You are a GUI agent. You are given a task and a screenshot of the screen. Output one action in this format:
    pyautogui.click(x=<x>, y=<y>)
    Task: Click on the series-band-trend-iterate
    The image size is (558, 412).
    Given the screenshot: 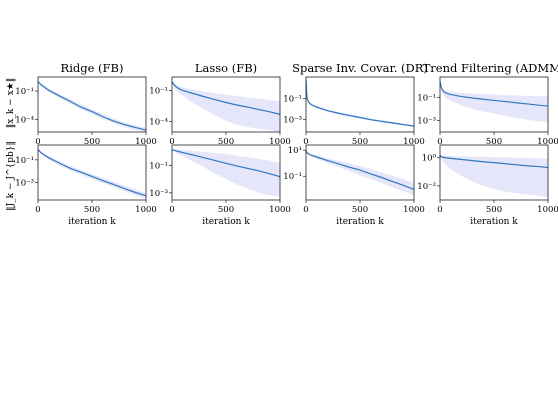 What is the action you would take?
    pyautogui.click(x=494, y=101)
    